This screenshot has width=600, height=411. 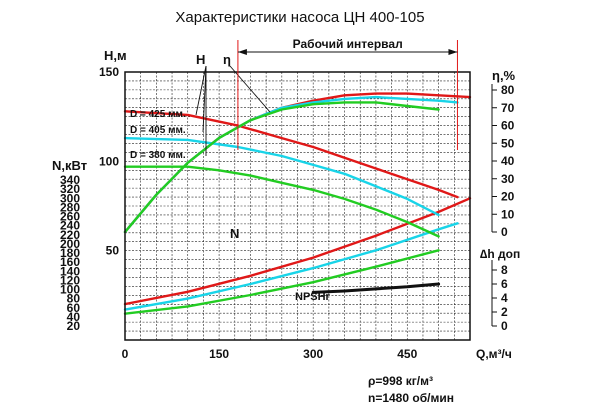 What do you see at coordinates (158, 114) in the screenshot?
I see `impeller-label: D = 425 мм.` at bounding box center [158, 114].